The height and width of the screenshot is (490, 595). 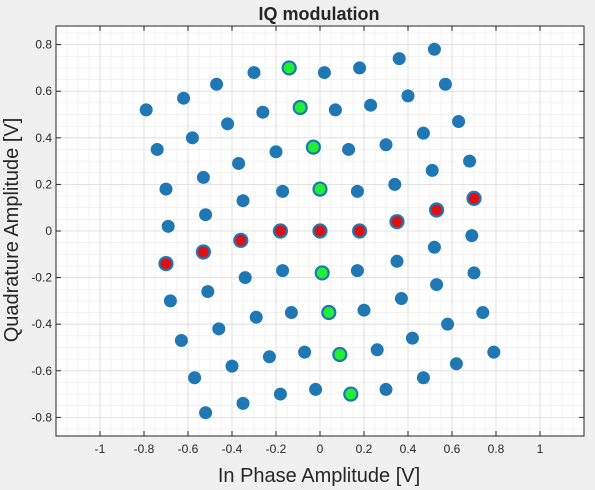 I want to click on x-tick-label: 1, so click(x=540, y=449).